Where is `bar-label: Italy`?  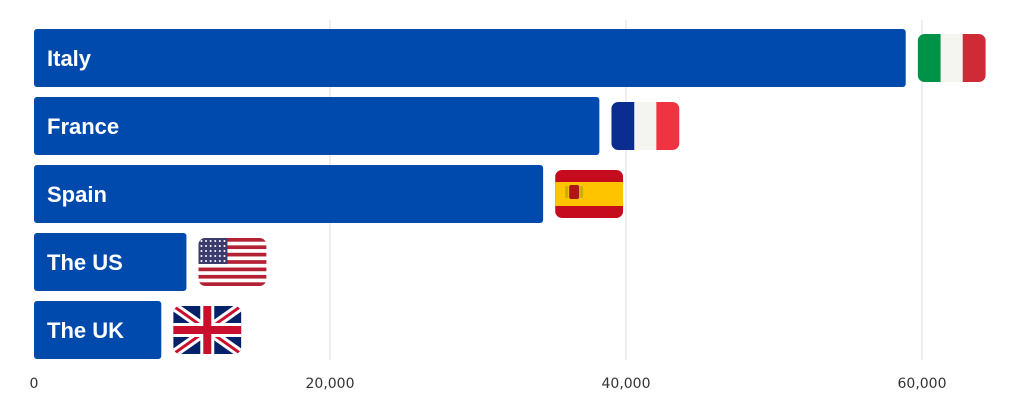
bar-label: Italy is located at coordinates (69, 58).